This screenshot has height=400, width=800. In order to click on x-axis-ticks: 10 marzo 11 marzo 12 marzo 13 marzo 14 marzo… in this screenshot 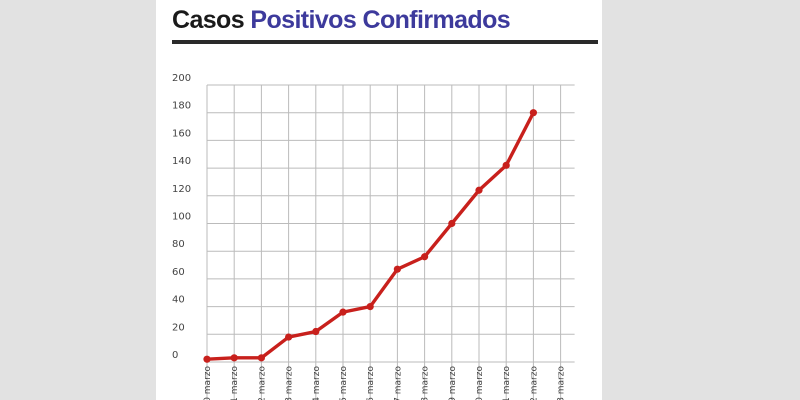, I will do `click(385, 383)`.